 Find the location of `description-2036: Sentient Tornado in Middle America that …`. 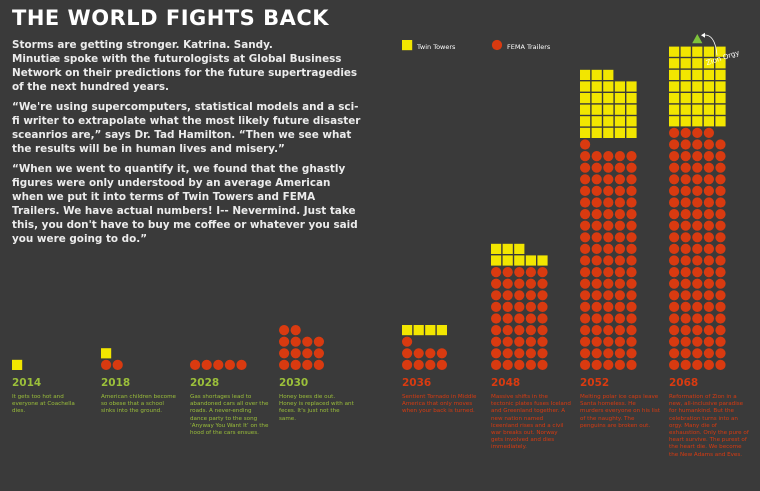

description-2036: Sentient Tornado in Middle America that … is located at coordinates (439, 404).